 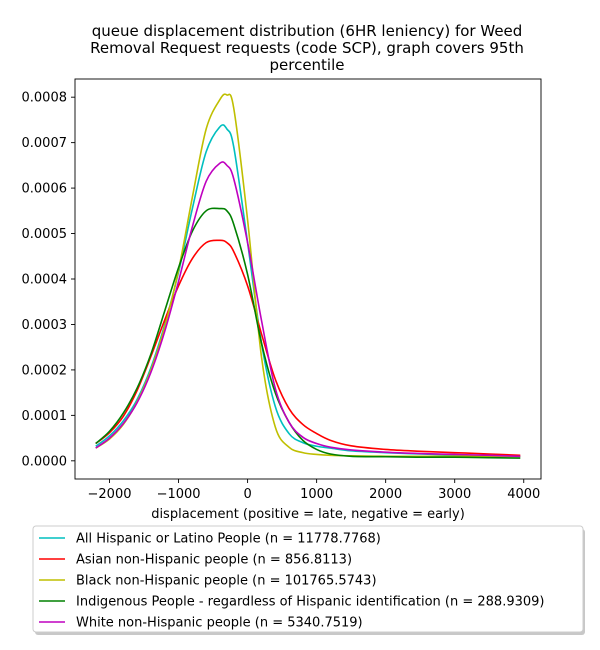 I want to click on y-tick-label: 0.0007, so click(x=45, y=143).